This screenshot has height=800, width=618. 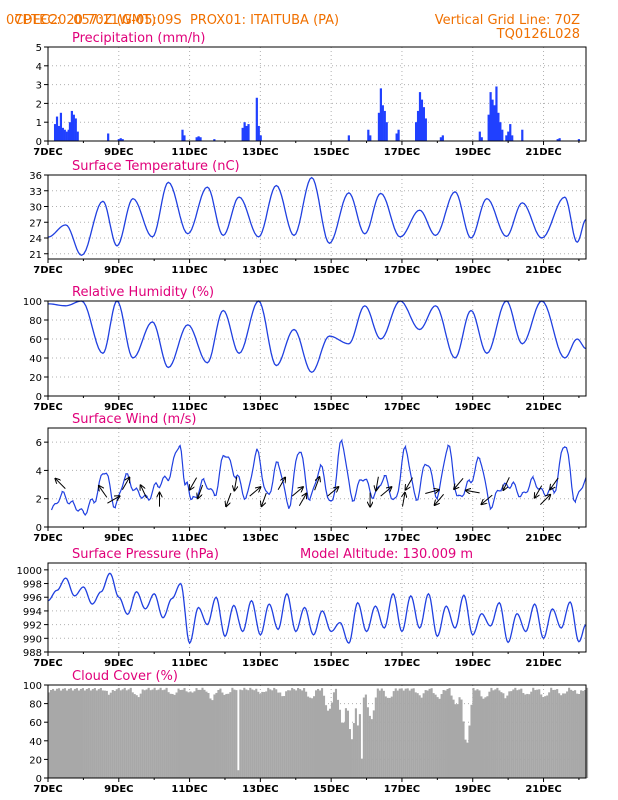 What do you see at coordinates (538, 34) in the screenshot?
I see `header-run-id: TQ0126L028` at bounding box center [538, 34].